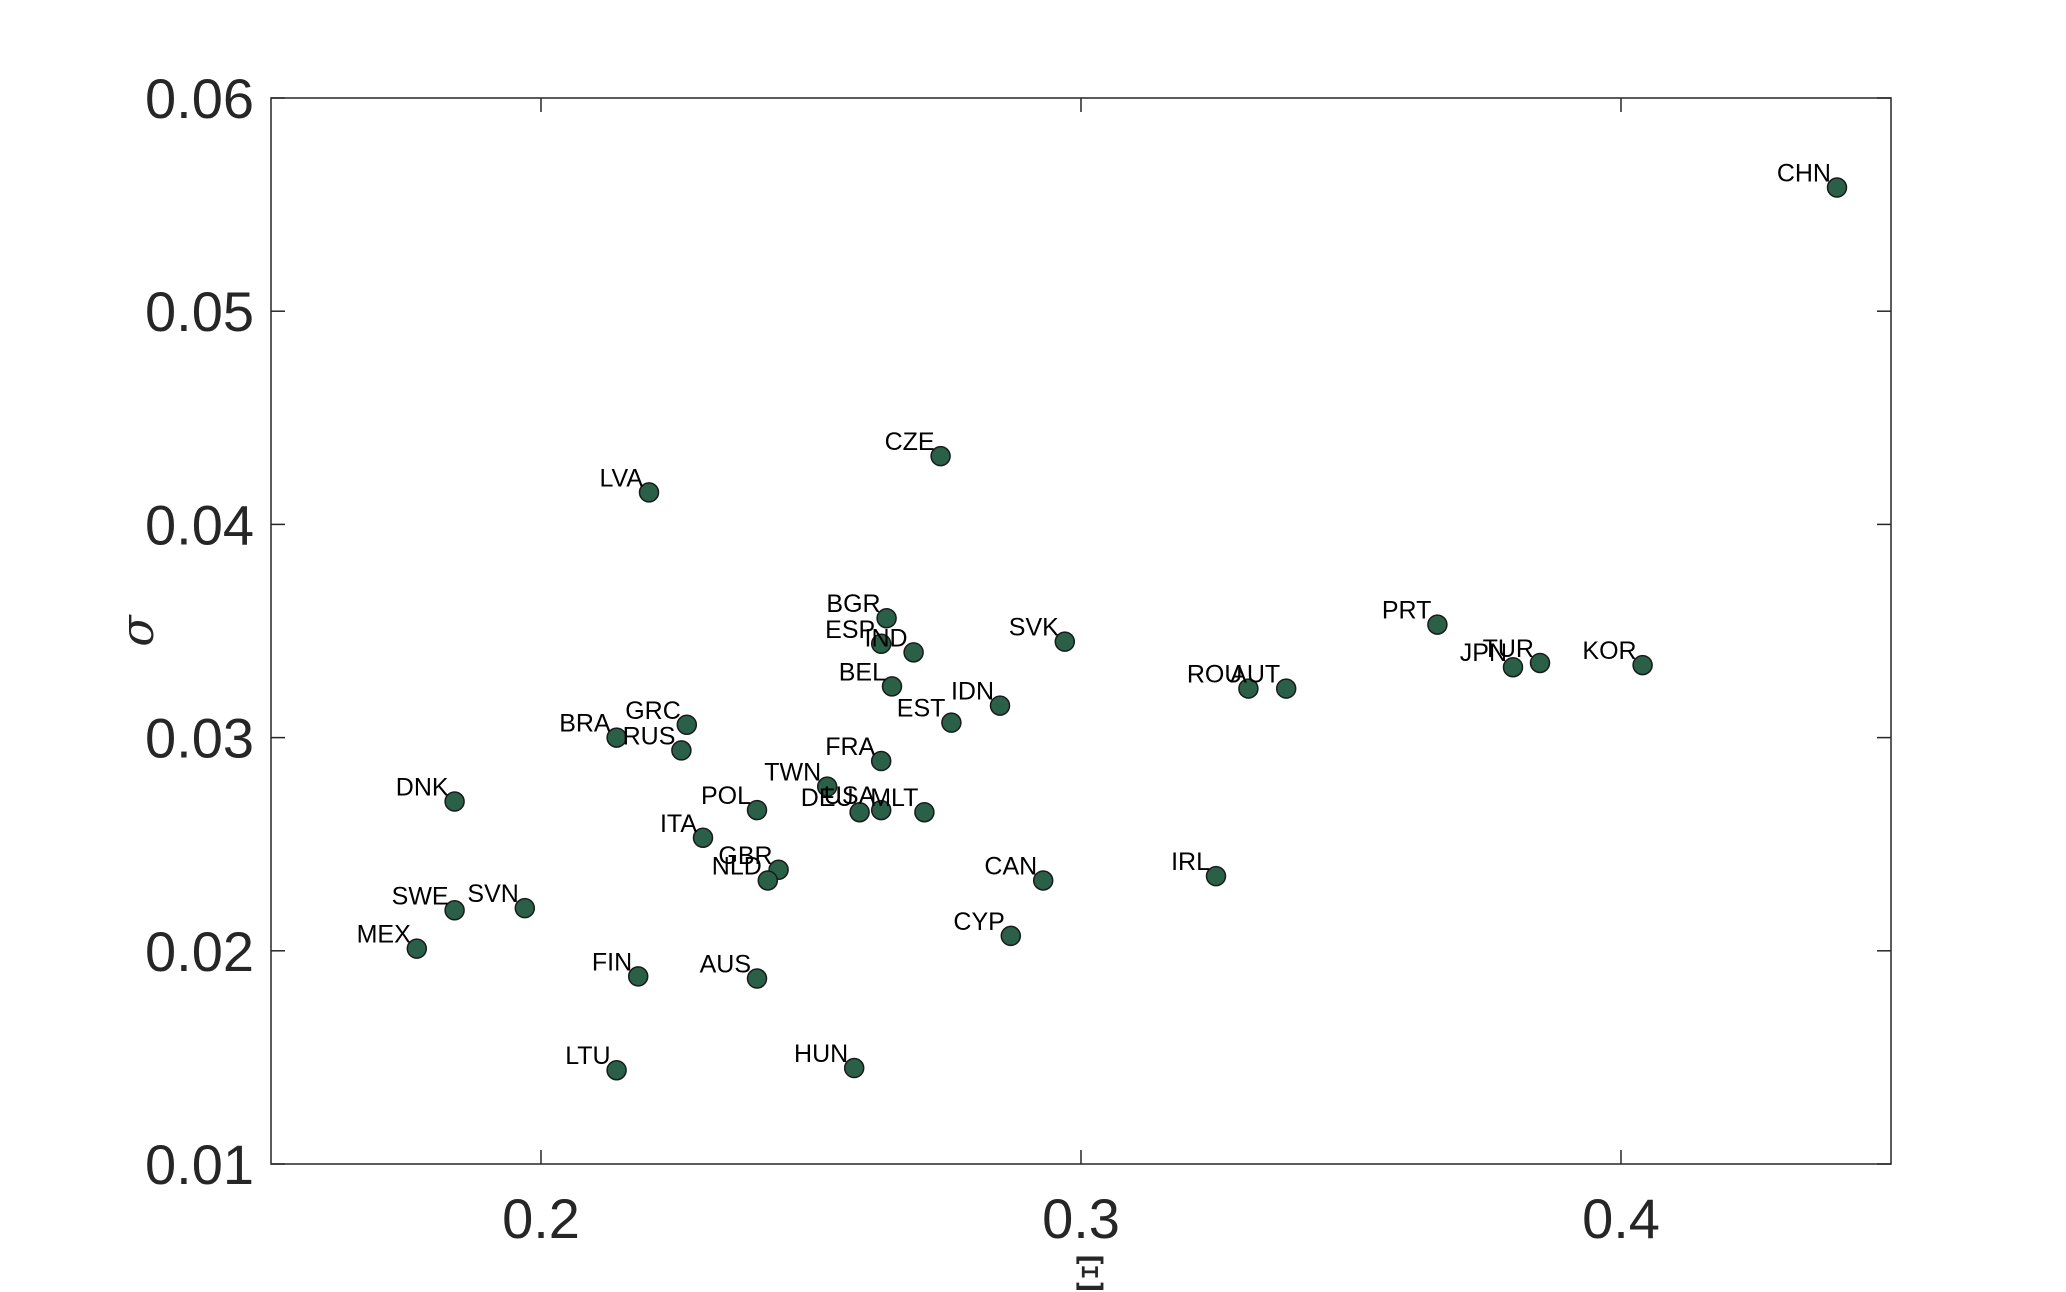 The width and height of the screenshot is (2066, 1292). I want to click on point-label: RUS, so click(649, 736).